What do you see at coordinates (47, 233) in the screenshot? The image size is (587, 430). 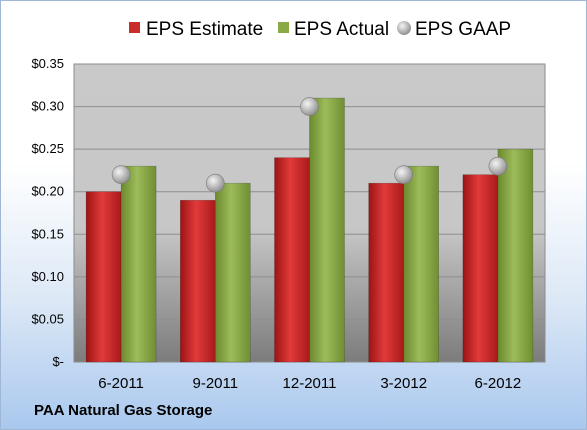 I see `y-tick-label: $0.15` at bounding box center [47, 233].